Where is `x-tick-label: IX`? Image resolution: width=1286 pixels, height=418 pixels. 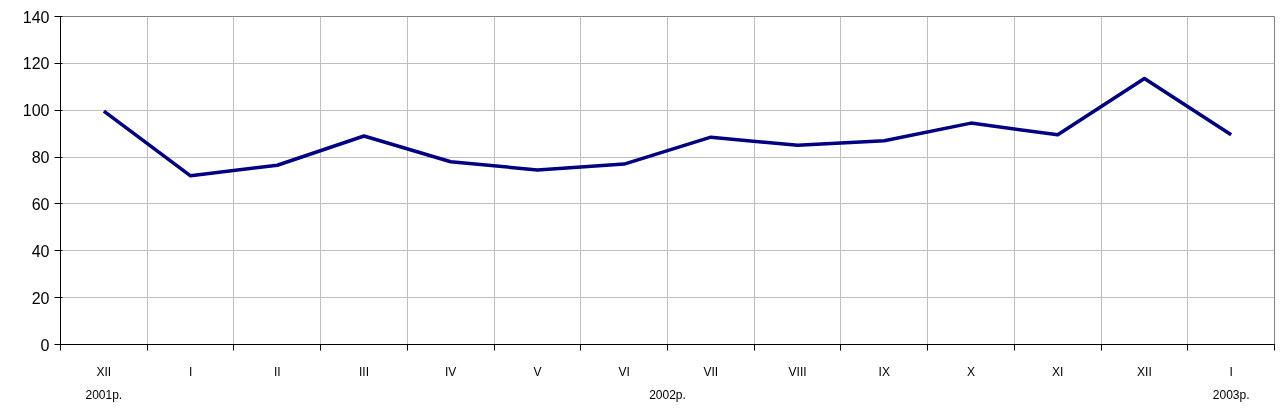
x-tick-label: IX is located at coordinates (884, 371).